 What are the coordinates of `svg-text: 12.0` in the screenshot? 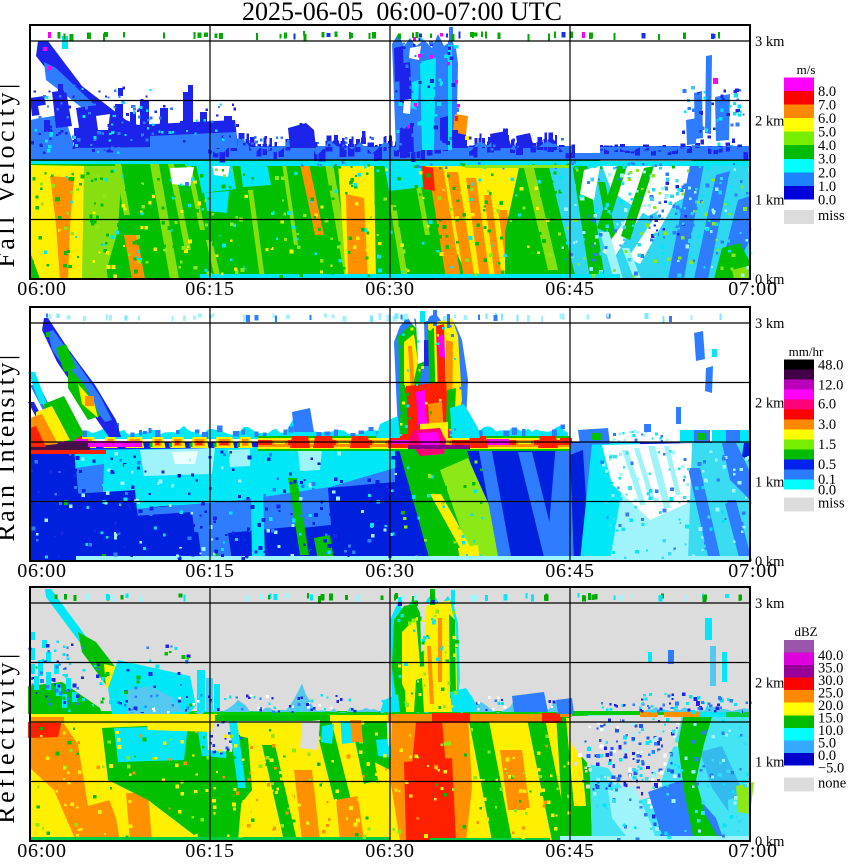 It's located at (830, 386).